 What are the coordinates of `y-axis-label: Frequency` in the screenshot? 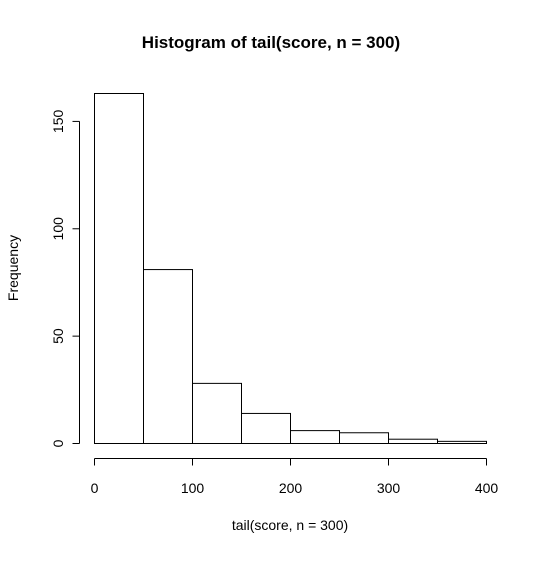 It's located at (13, 268).